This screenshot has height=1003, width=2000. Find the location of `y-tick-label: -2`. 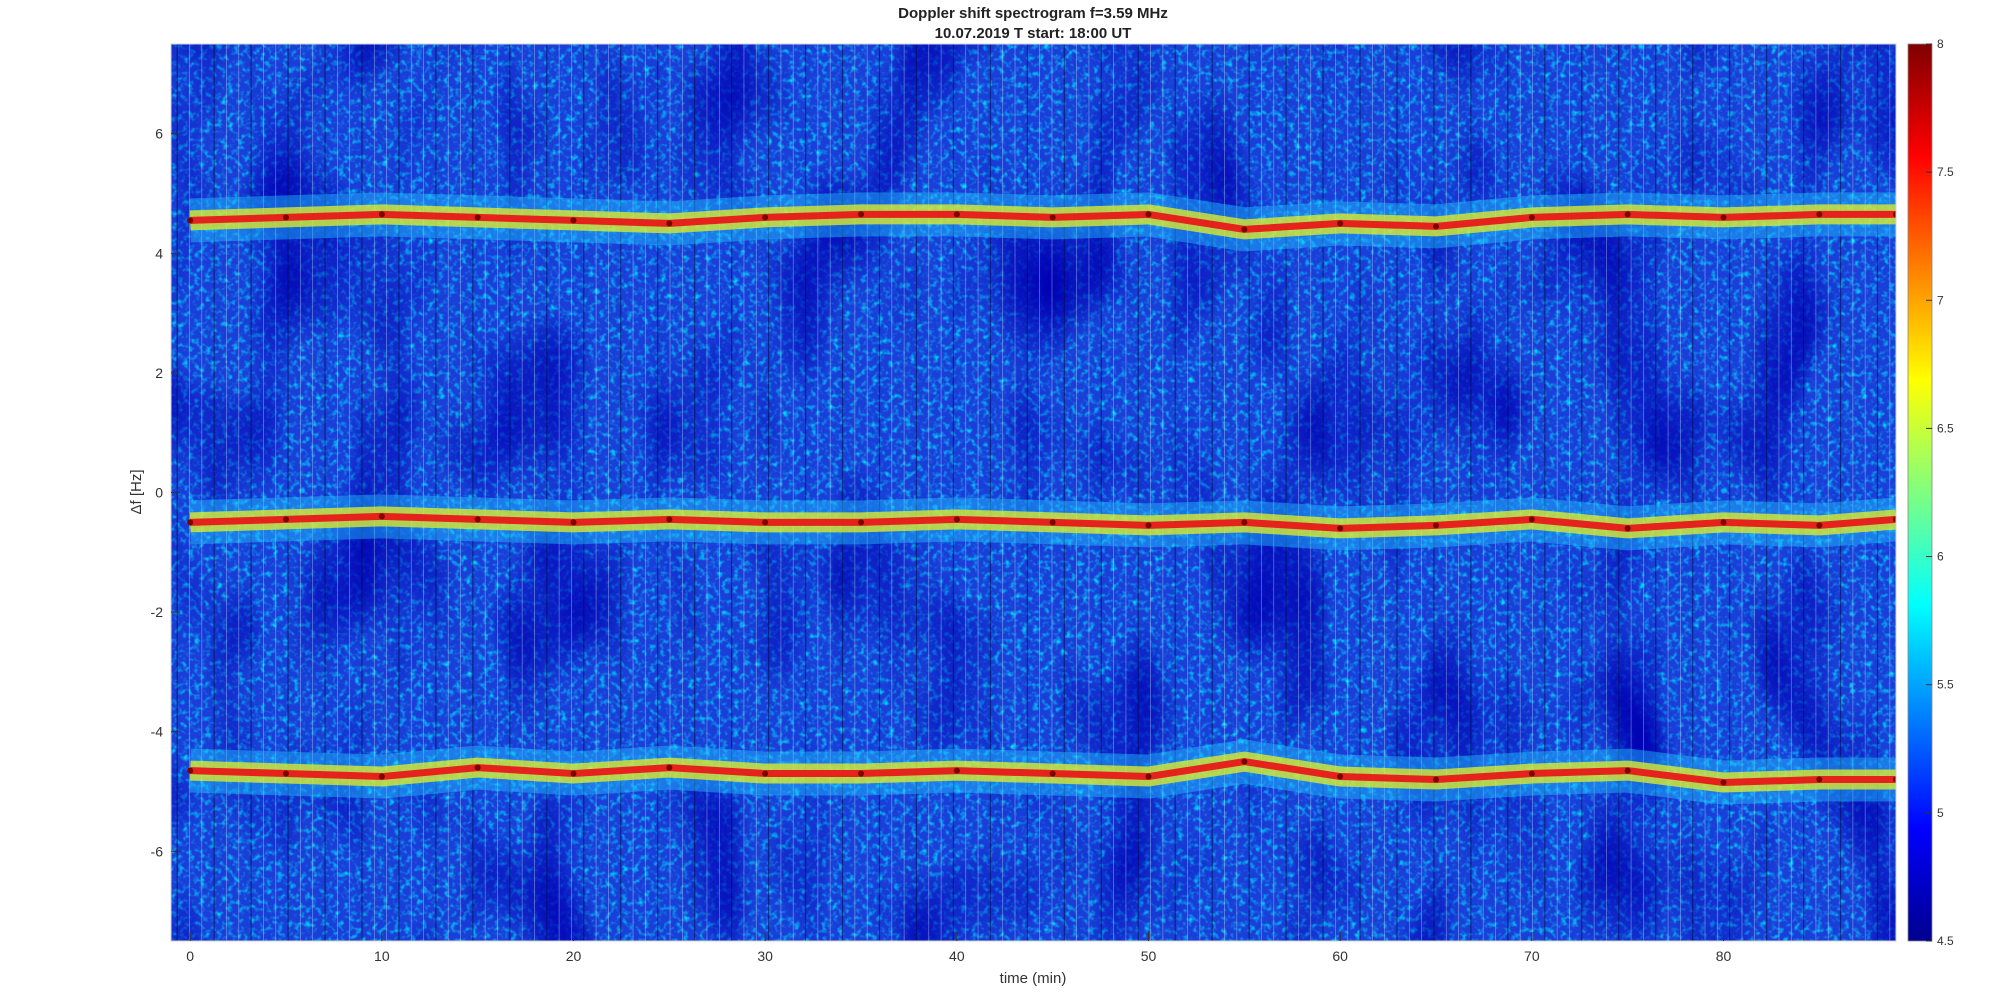

y-tick-label: -2 is located at coordinates (157, 612).